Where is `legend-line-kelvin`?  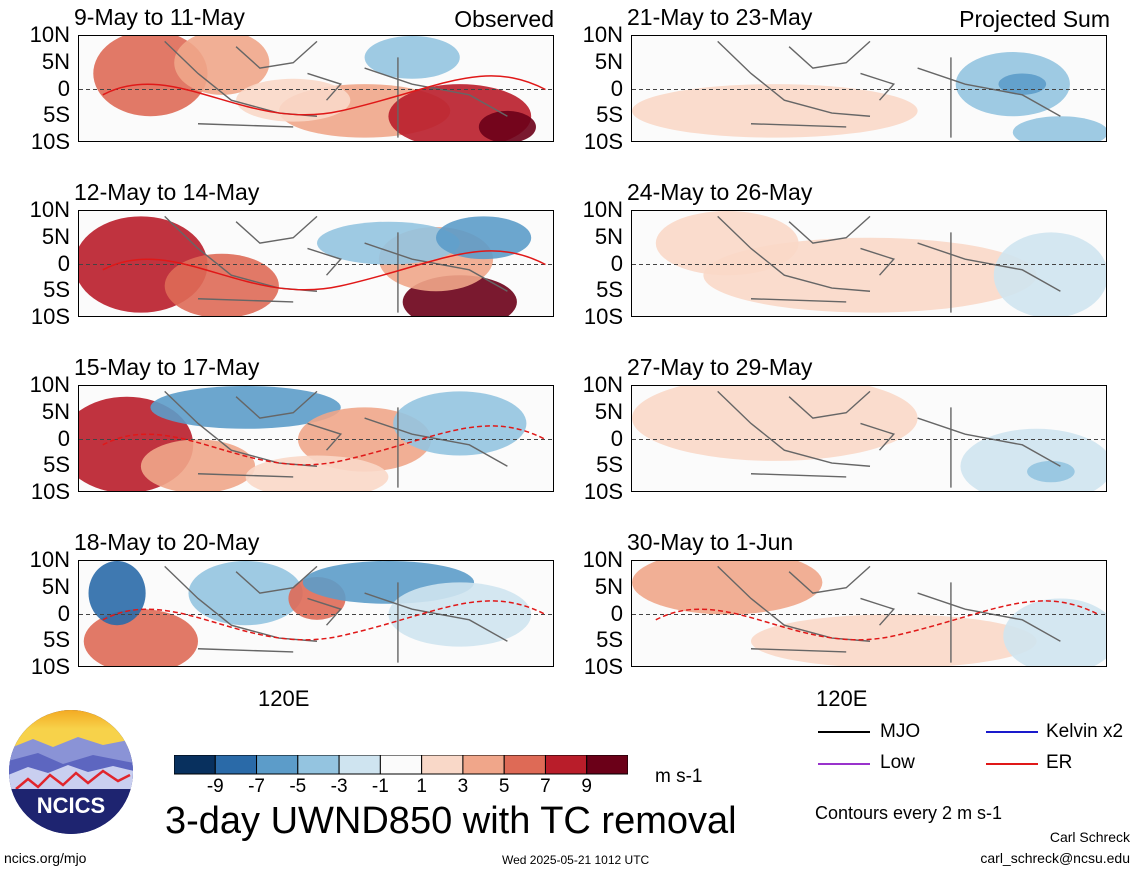
legend-line-kelvin is located at coordinates (1012, 732).